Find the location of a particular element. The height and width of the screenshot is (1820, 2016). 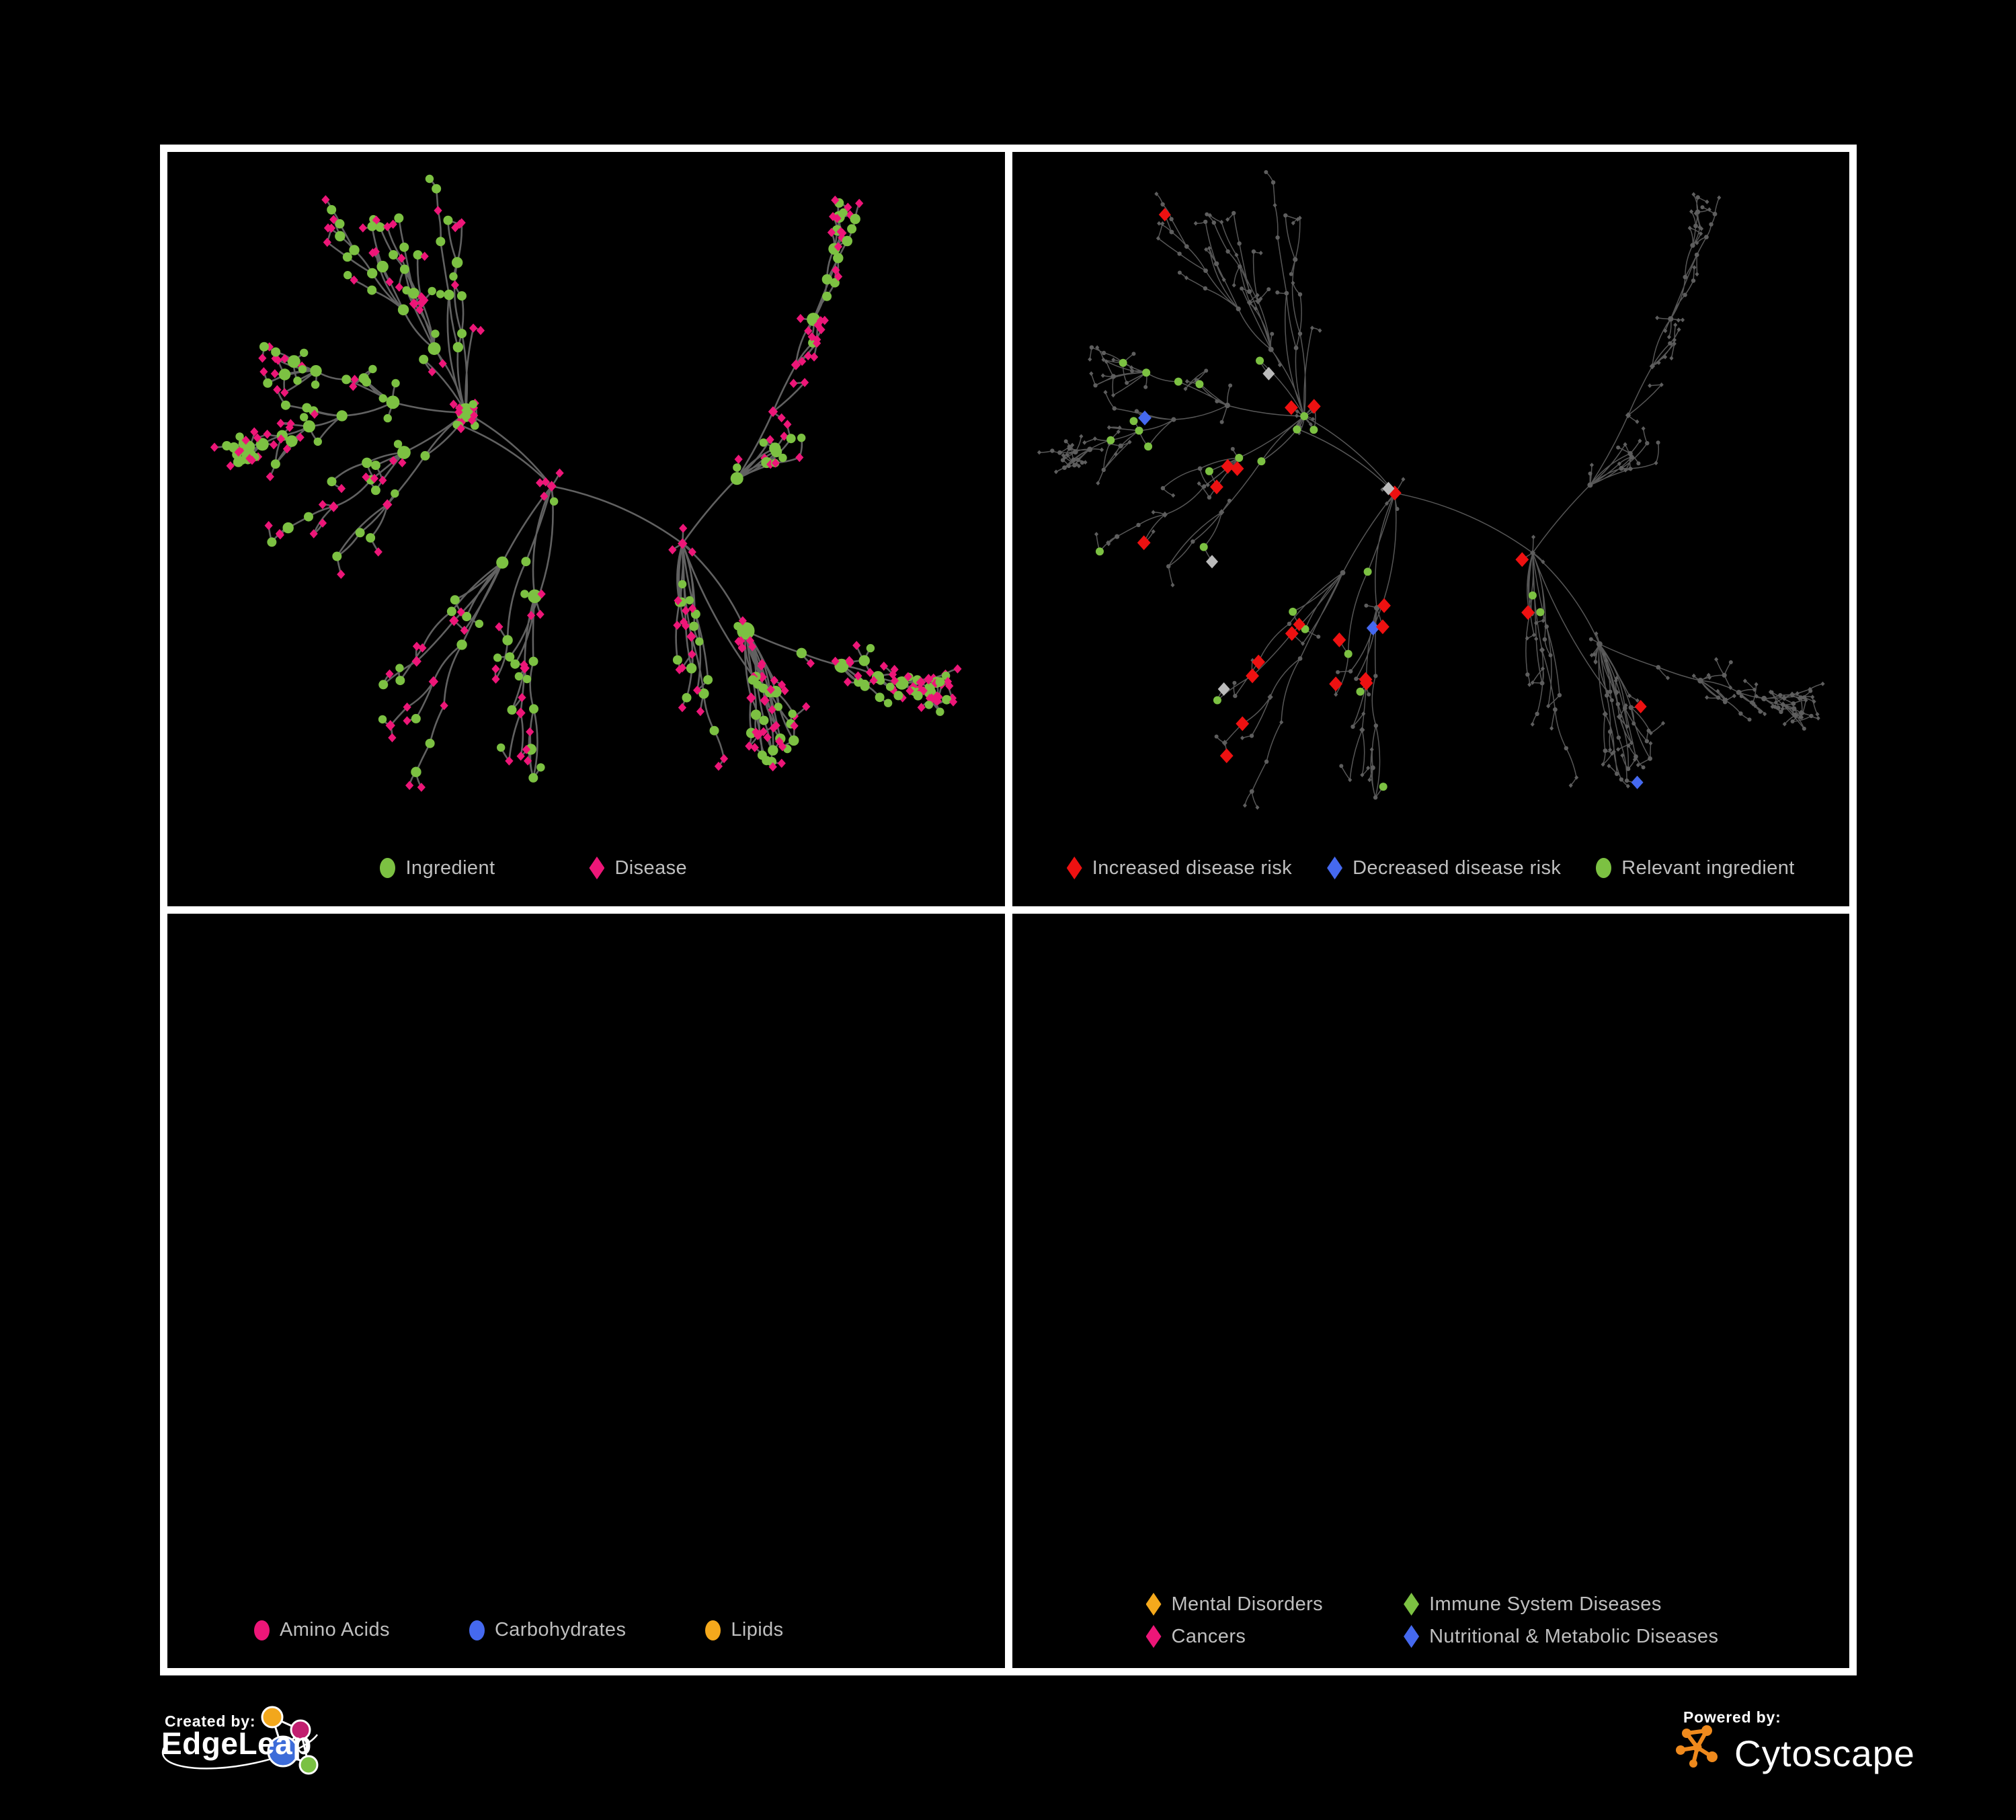

nutritional-metabolic-diseases-diamond-icon is located at coordinates (1412, 1636).